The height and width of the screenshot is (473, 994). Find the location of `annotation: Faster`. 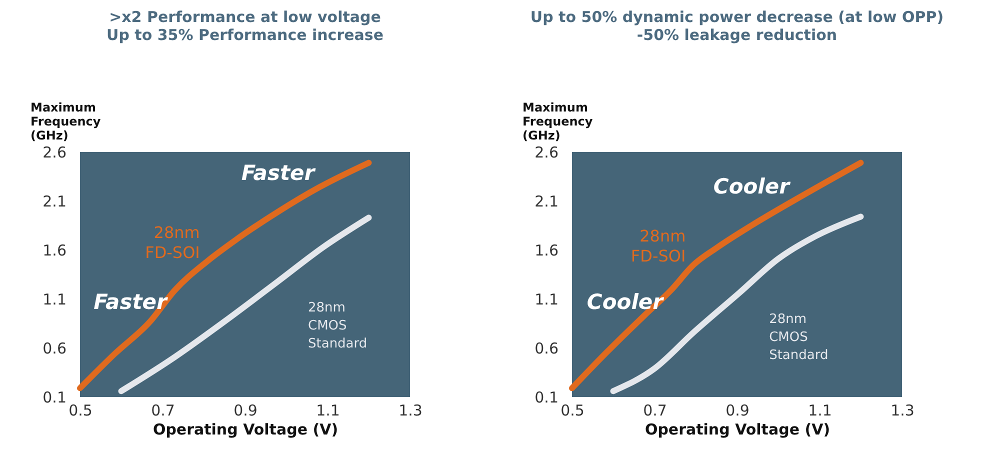

annotation: Faster is located at coordinates (278, 172).